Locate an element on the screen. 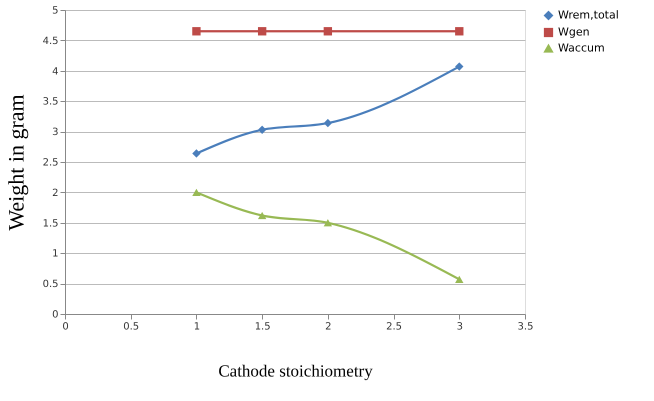 This screenshot has height=401, width=654. x-tick-label: 2 is located at coordinates (328, 327).